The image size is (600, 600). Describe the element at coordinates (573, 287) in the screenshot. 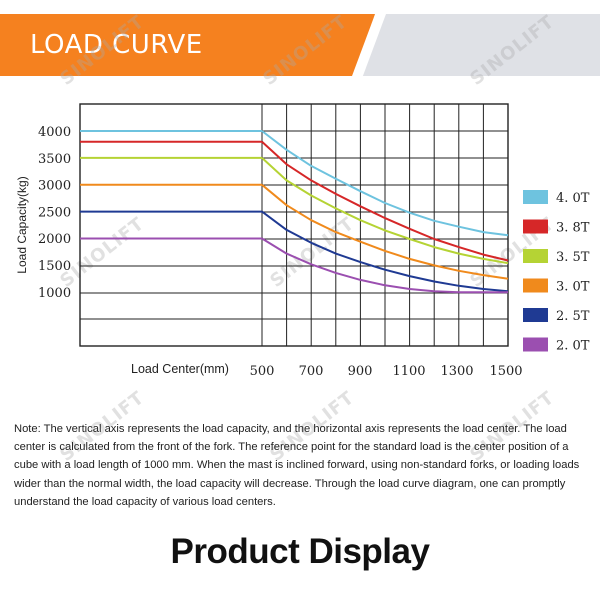

I see `legend-label: 3. 0T` at that location.